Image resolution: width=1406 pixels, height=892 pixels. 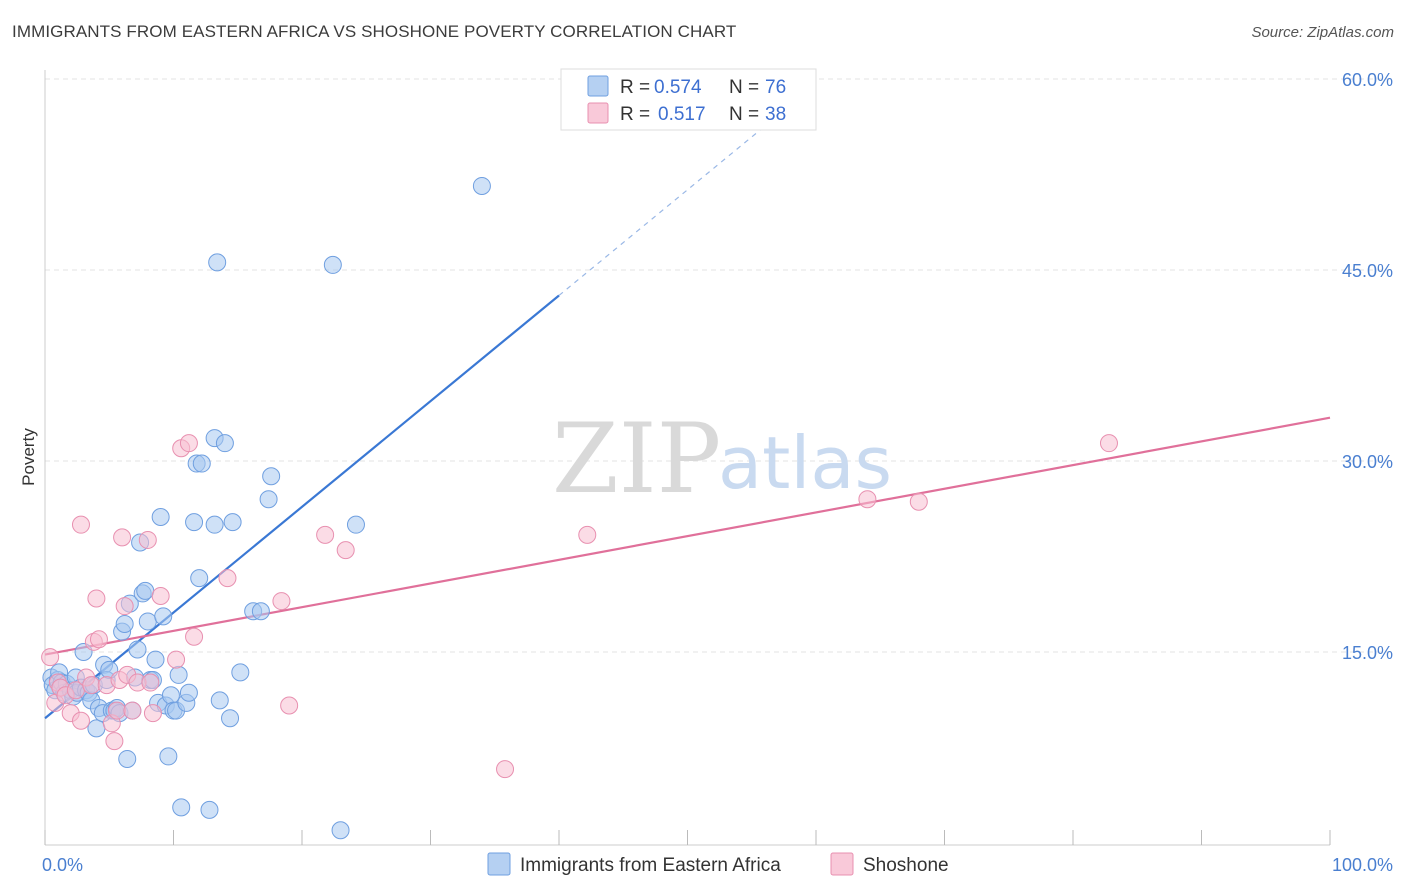 I want to click on y-tick-labels: 15.0% 30.0% 45.0% 60.0%, so click(x=1367, y=366).